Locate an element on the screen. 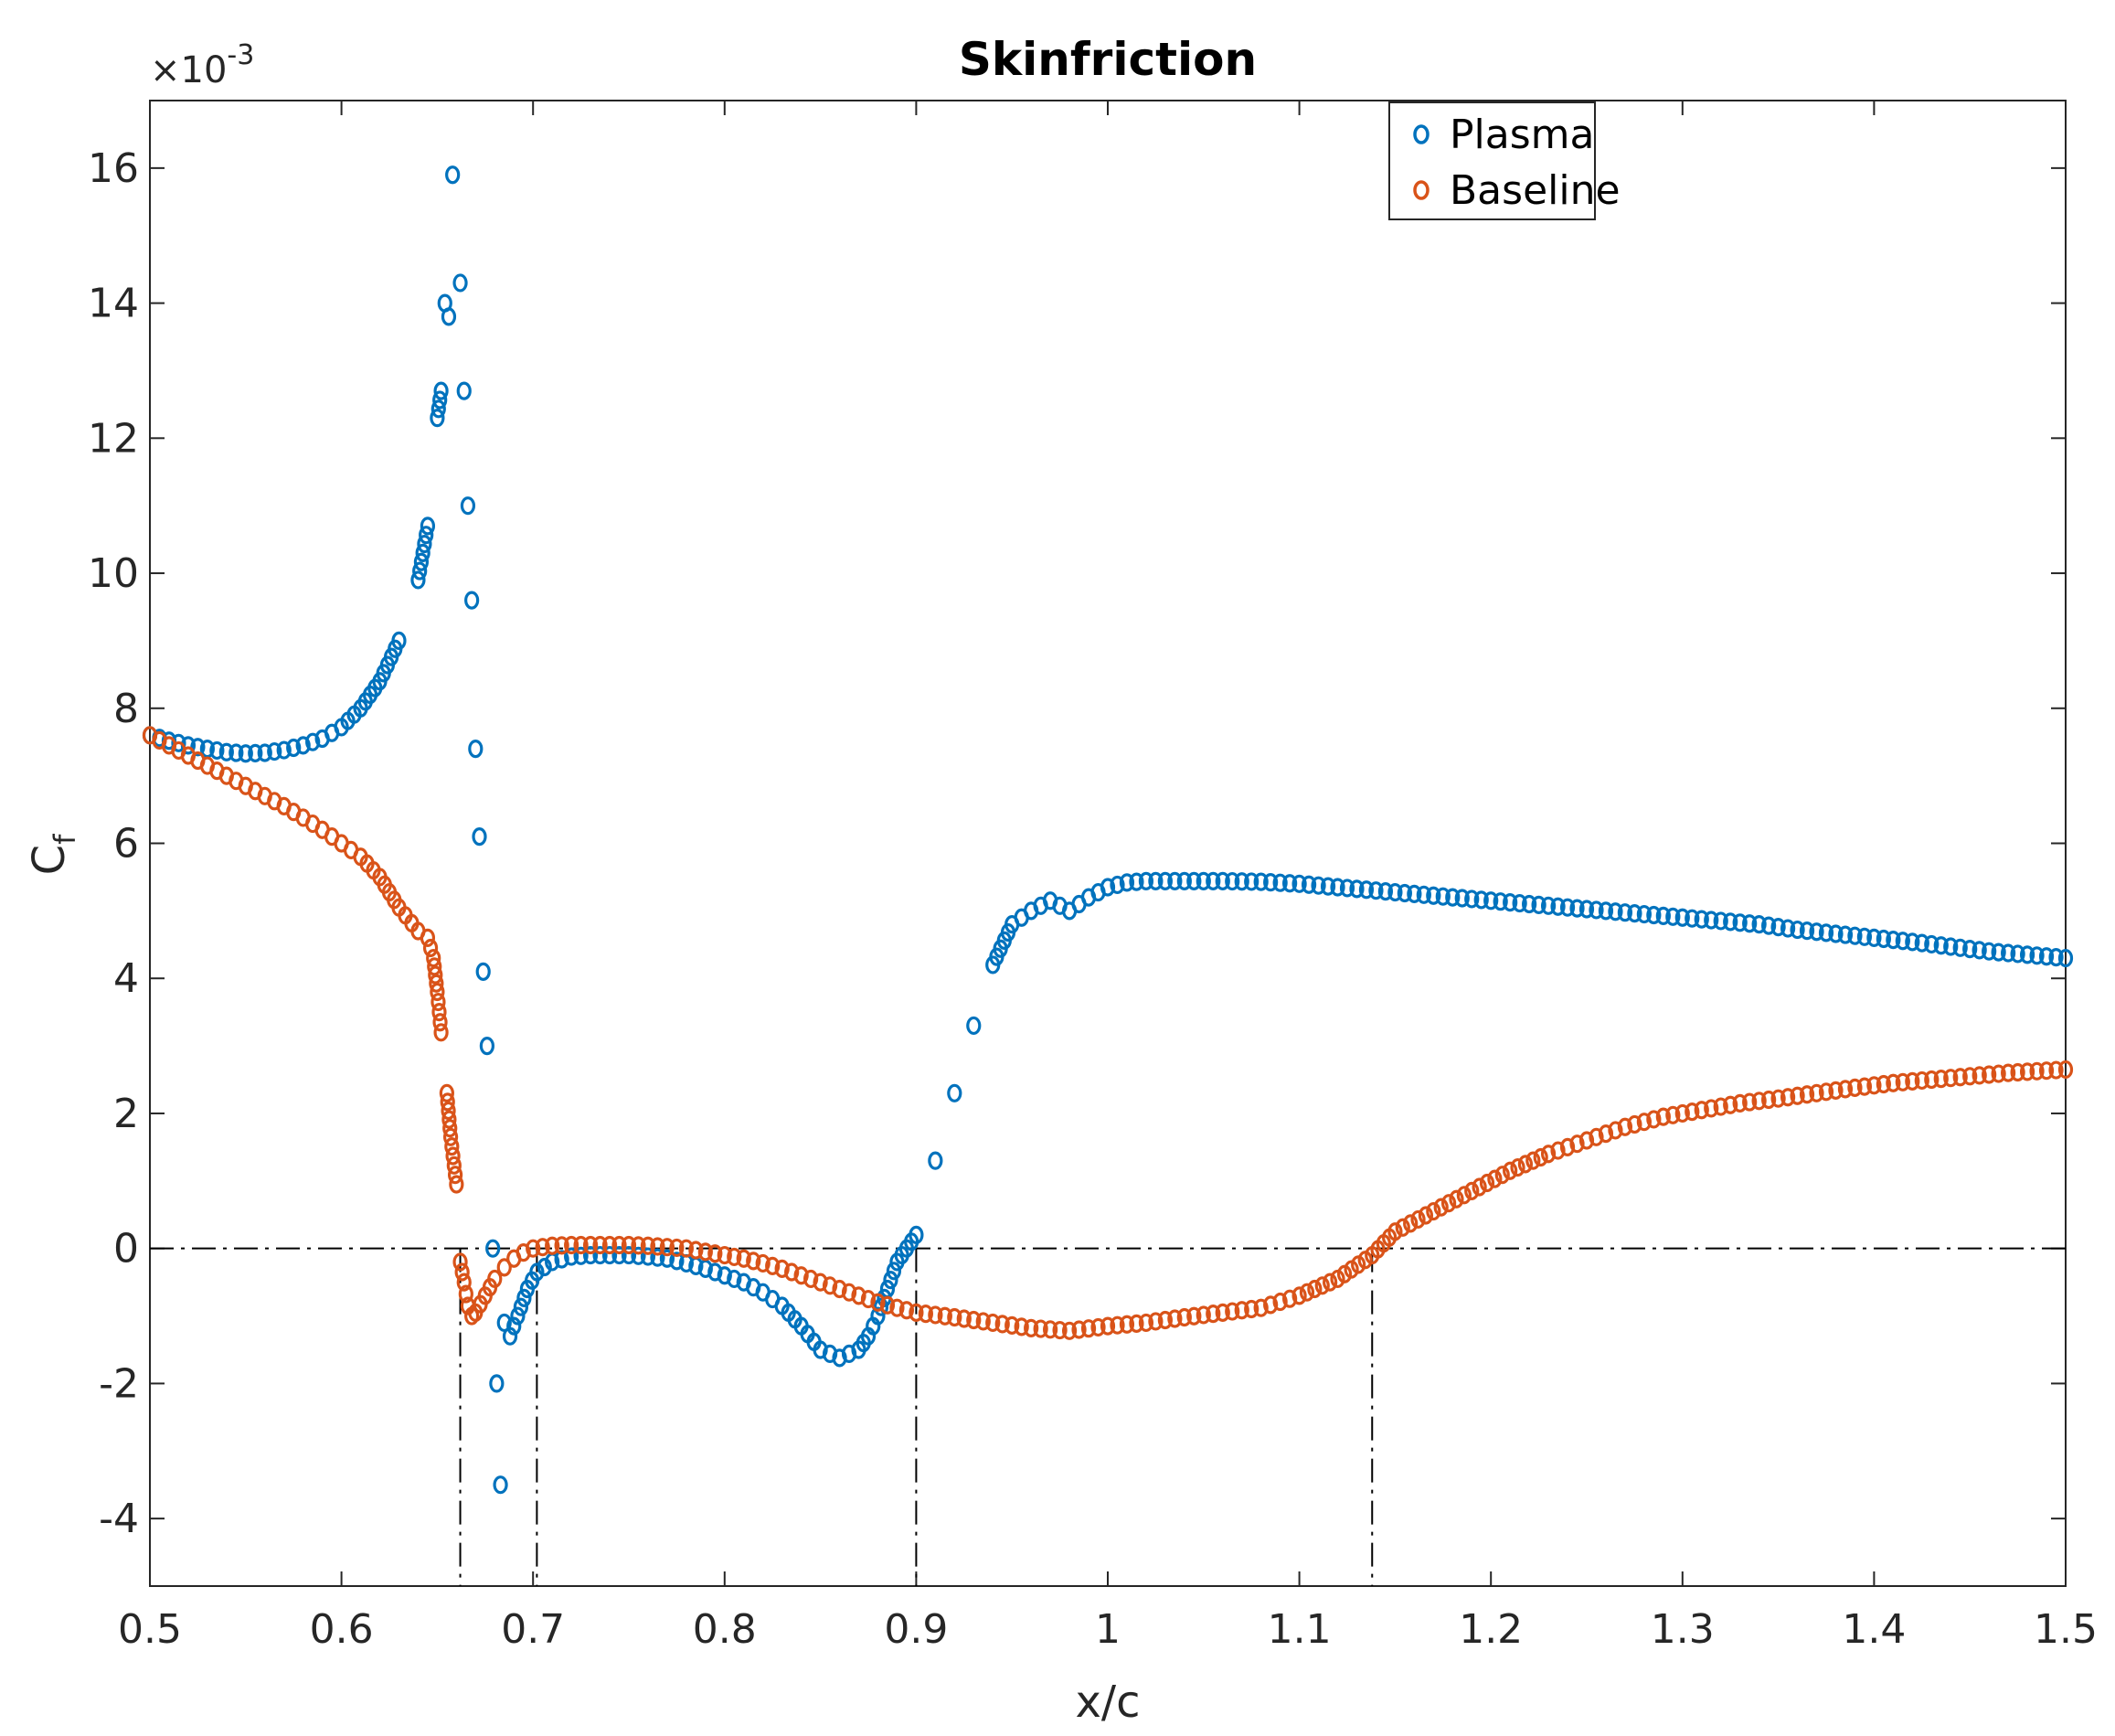  y-exponent-label: ×10⁻³ is located at coordinates (202, 65).